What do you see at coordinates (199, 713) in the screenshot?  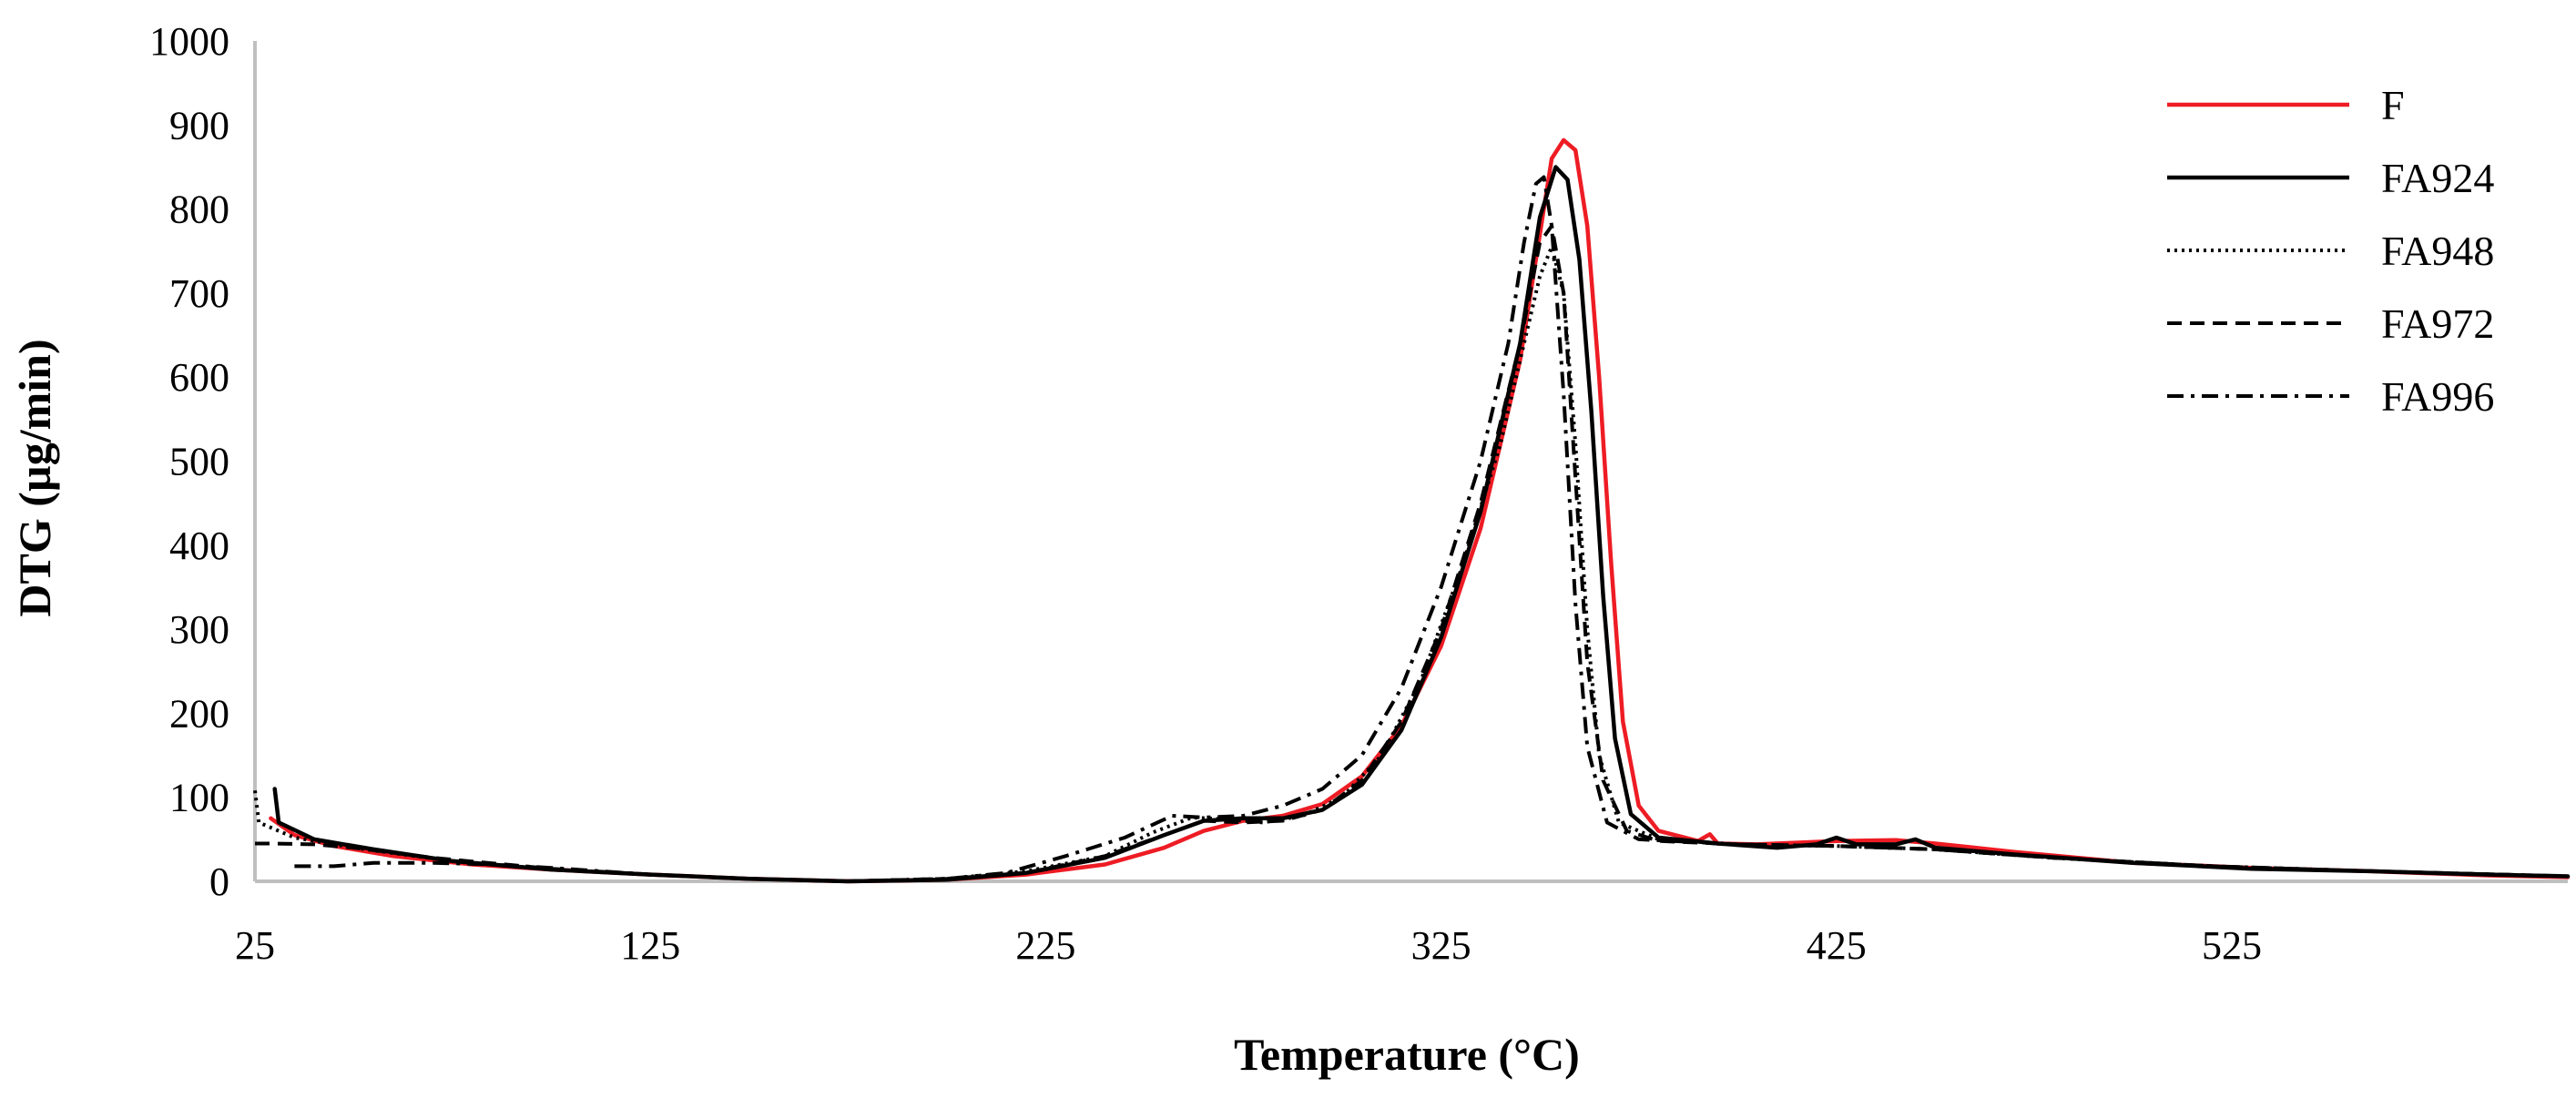 I see `y-tick-label: 200` at bounding box center [199, 713].